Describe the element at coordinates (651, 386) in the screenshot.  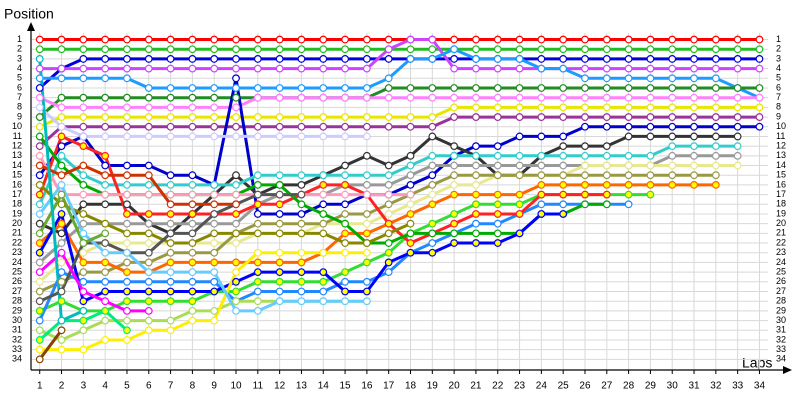
I see `x-tick-label: 29` at that location.